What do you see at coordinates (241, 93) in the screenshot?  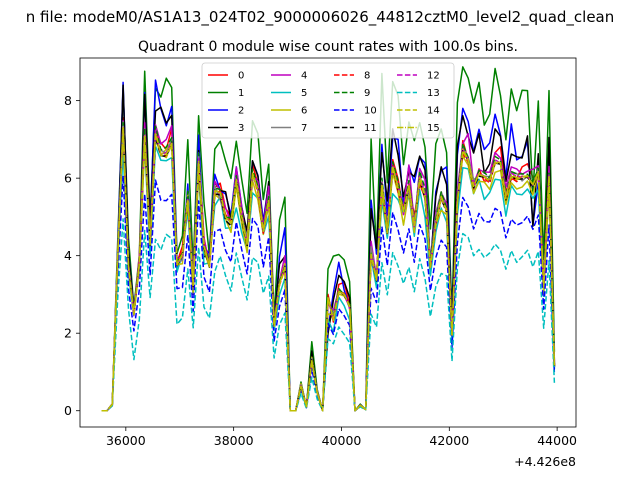 I see `legend-label-1: 1` at bounding box center [241, 93].